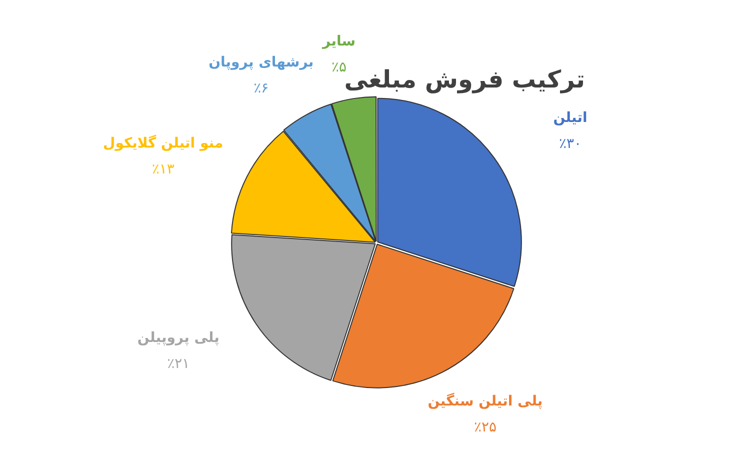  Describe the element at coordinates (339, 41) in the screenshot. I see `slice-label: سایر` at that location.